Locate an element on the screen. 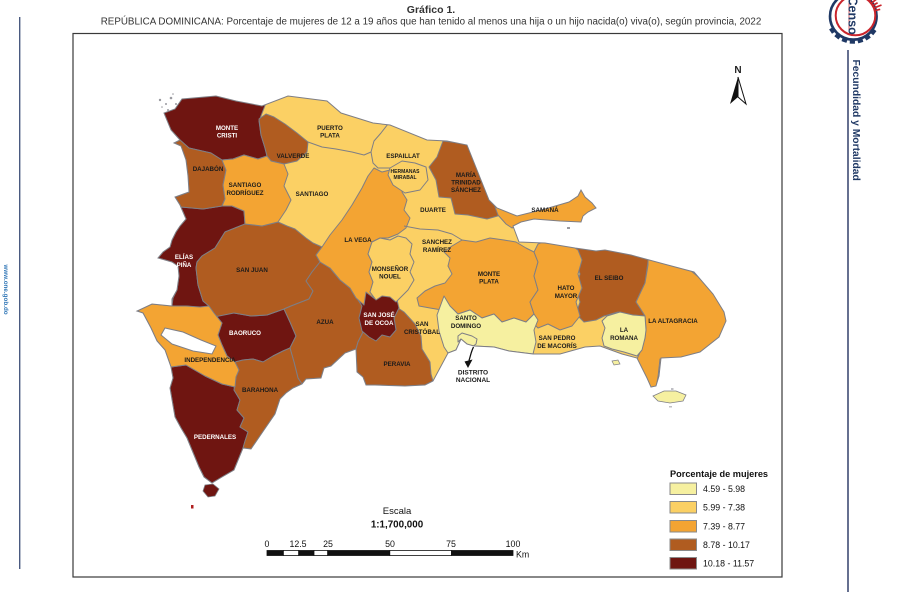 The image size is (897, 592). svg-text: ROMANA is located at coordinates (624, 338).